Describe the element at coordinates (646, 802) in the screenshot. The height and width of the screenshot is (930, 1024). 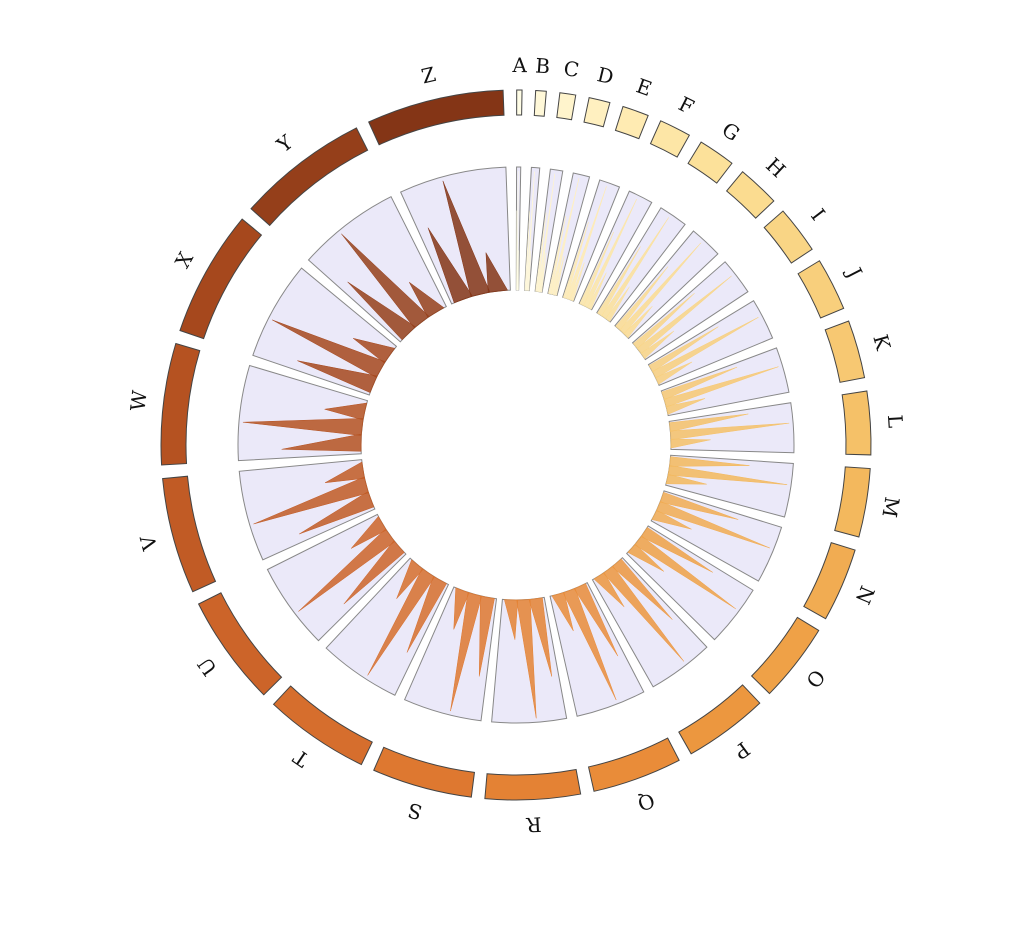
I see `segment-label-q: Q` at that location.